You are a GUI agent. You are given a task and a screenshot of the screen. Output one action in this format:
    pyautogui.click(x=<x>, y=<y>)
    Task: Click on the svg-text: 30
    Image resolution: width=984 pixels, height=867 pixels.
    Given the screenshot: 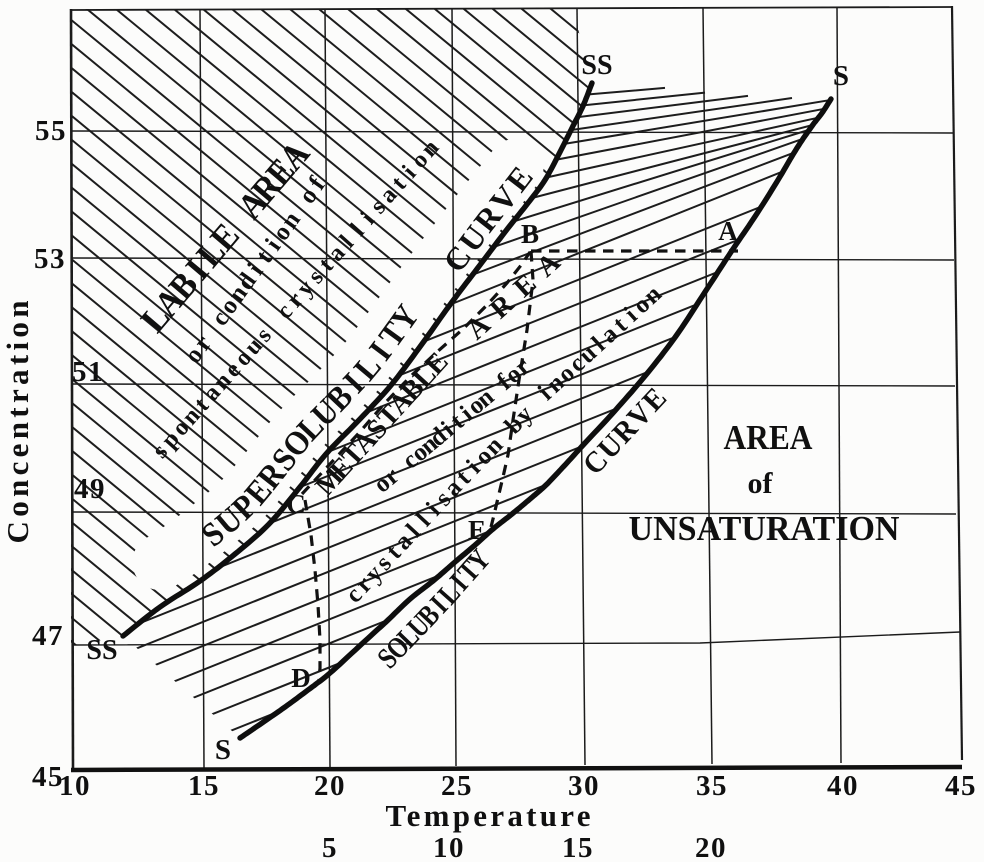 What is the action you would take?
    pyautogui.click(x=584, y=786)
    